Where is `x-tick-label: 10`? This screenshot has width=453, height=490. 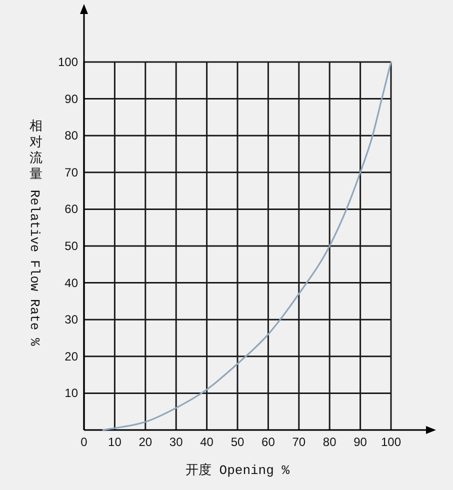 x-tick-label: 10 is located at coordinates (115, 442).